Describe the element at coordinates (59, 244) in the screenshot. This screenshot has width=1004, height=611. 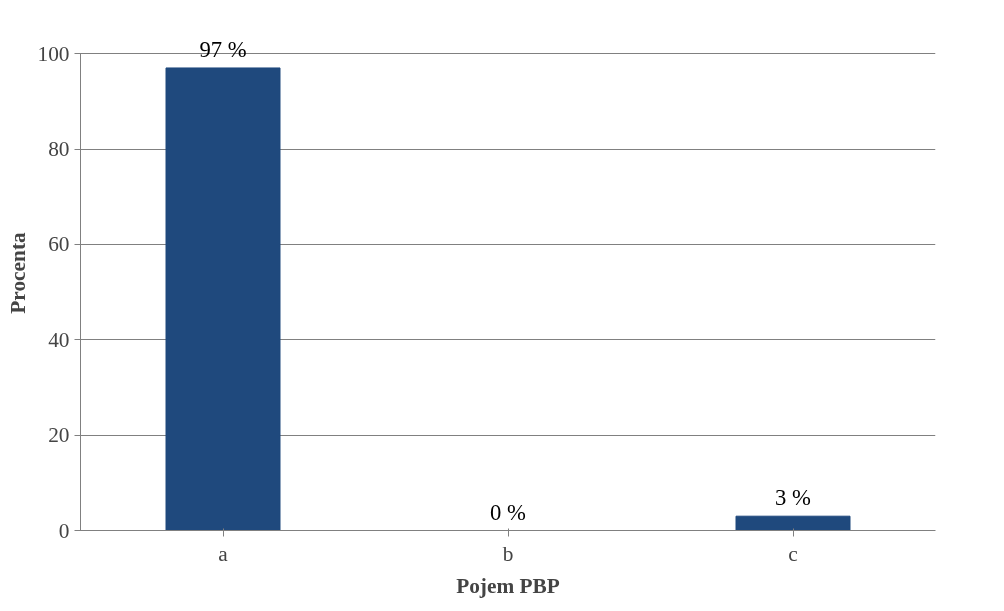
I see `y-tick-label: 60` at that location.